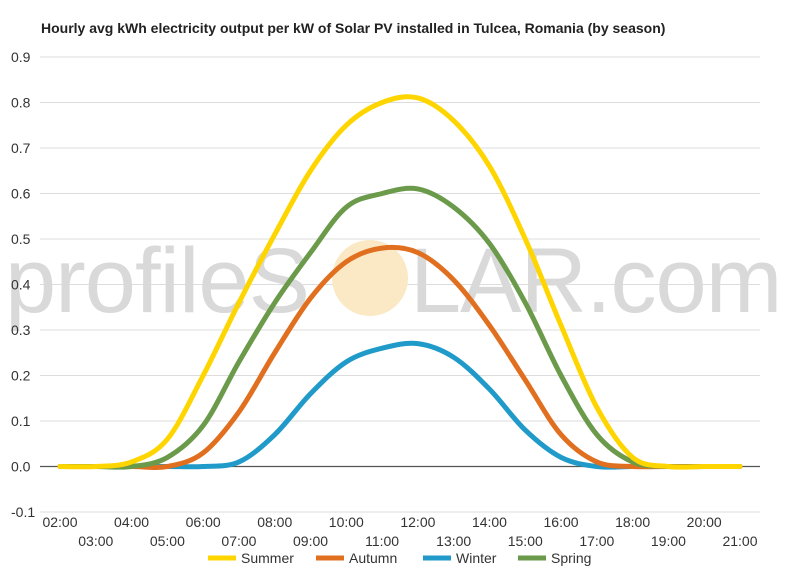 The image size is (800, 570). I want to click on legend-label: Summer, so click(267, 558).